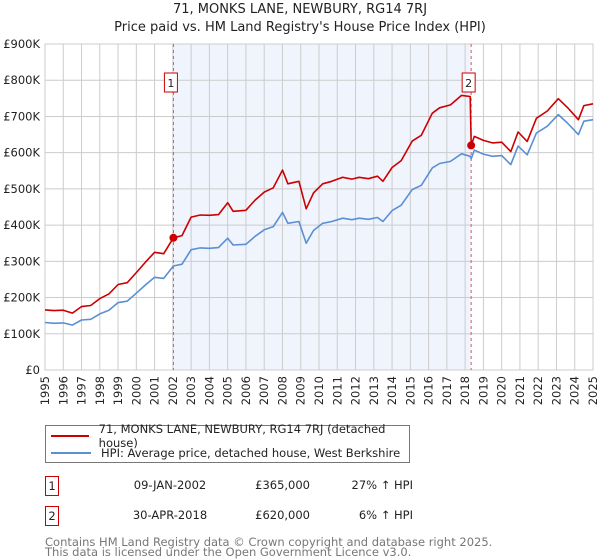  Describe the element at coordinates (71, 453) in the screenshot. I see `legend-swatch-hpi` at that location.